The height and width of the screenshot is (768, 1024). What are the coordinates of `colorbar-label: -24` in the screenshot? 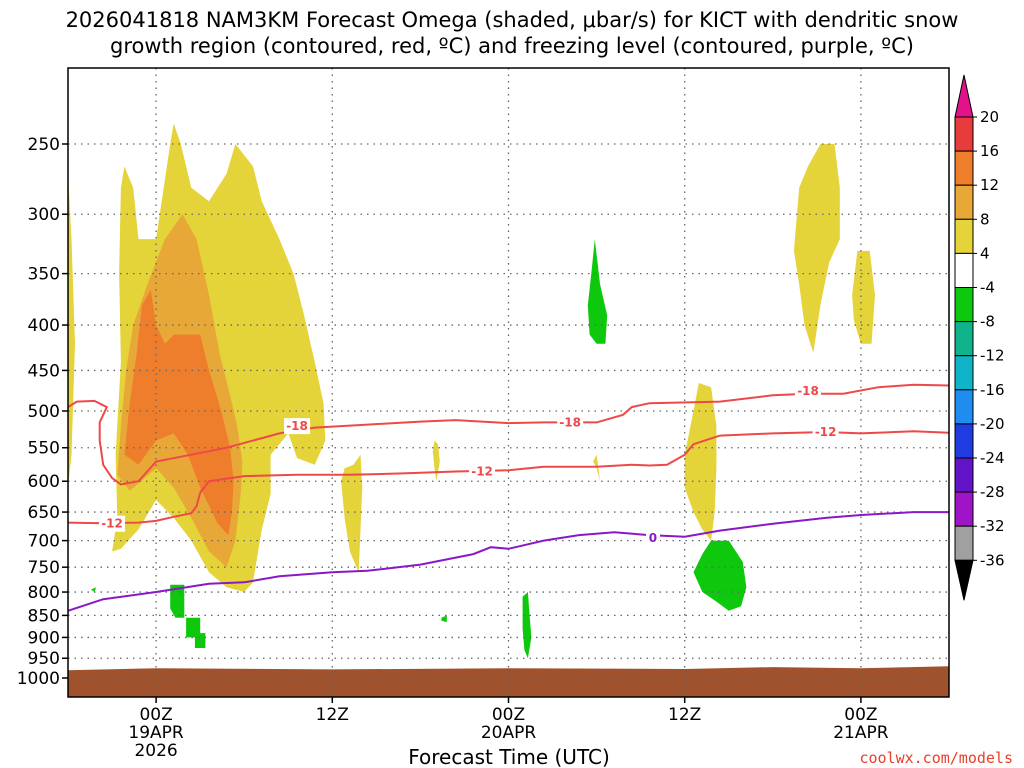 It's located at (992, 458).